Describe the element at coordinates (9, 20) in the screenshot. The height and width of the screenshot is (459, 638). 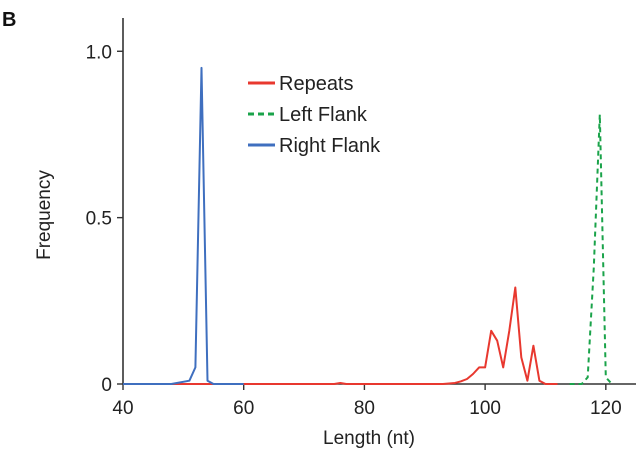
I see `panel-label: B` at that location.